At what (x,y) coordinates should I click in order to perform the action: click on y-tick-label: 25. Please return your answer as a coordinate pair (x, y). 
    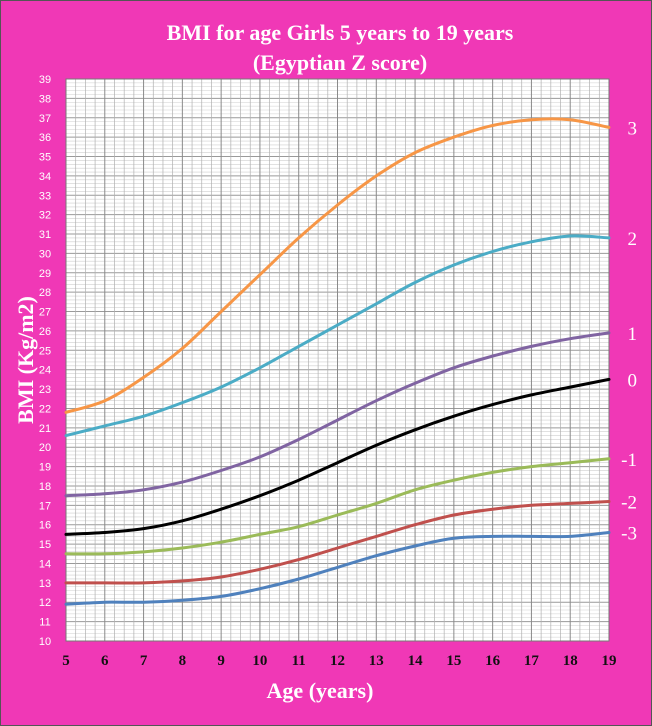
    Looking at the image, I should click on (45, 351).